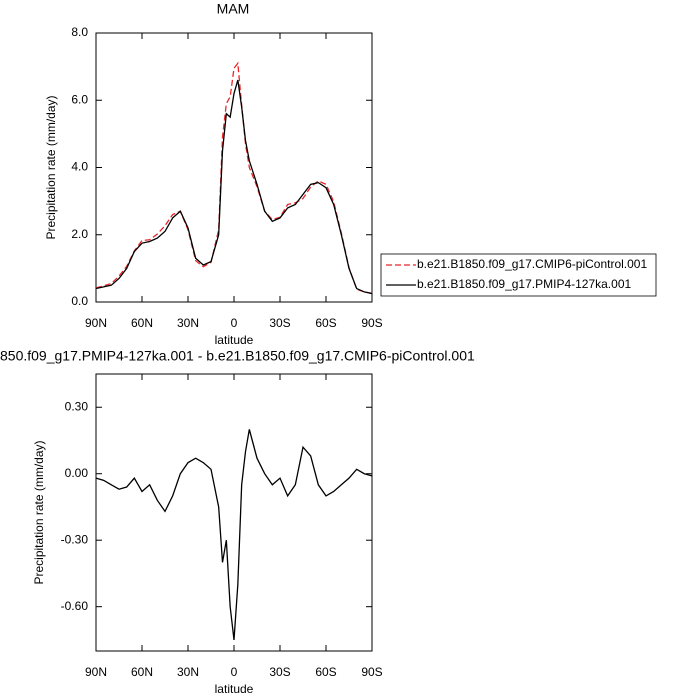  I want to click on y-tick-label: -0.60, so click(75, 606).